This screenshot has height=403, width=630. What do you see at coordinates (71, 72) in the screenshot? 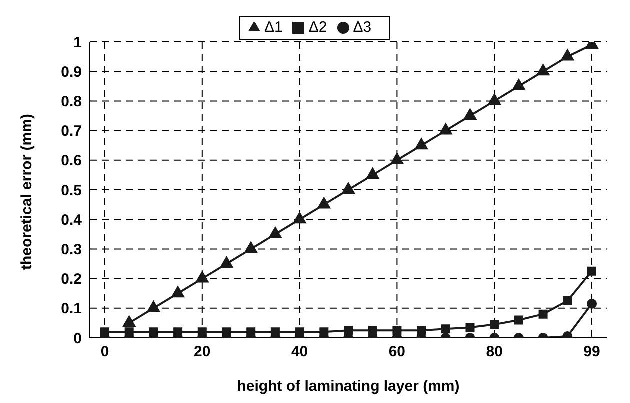
I see `y-tick-label: 0.9` at bounding box center [71, 72].